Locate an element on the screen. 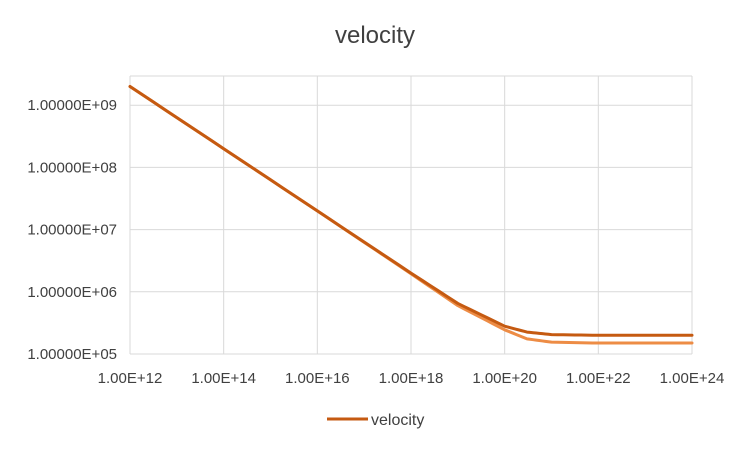 The image size is (750, 449). y-tick-label: 1.00000E+07 is located at coordinates (72, 230).